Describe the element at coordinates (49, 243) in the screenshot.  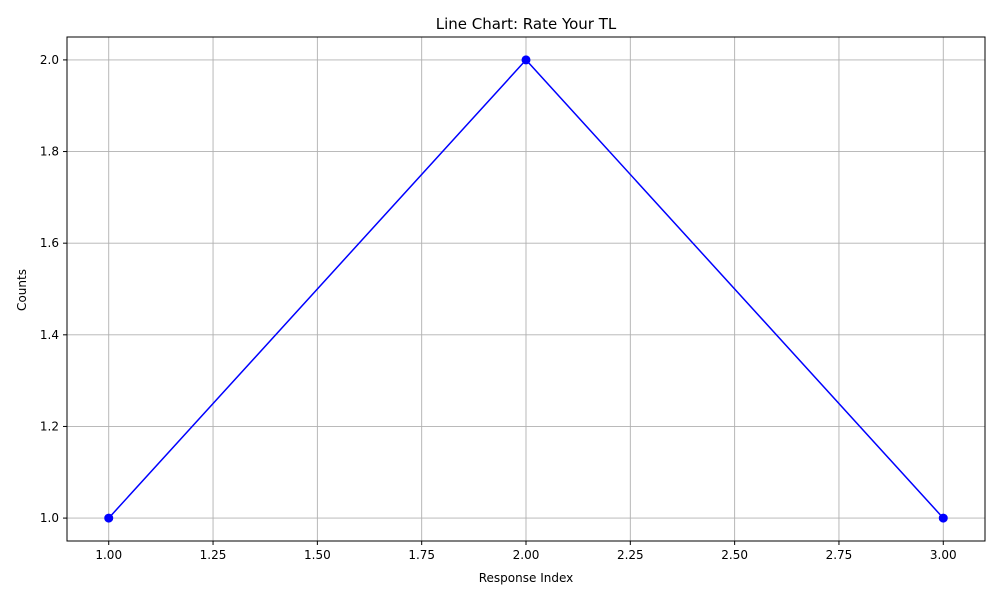
I see `y-tick-label: 1.6` at that location.